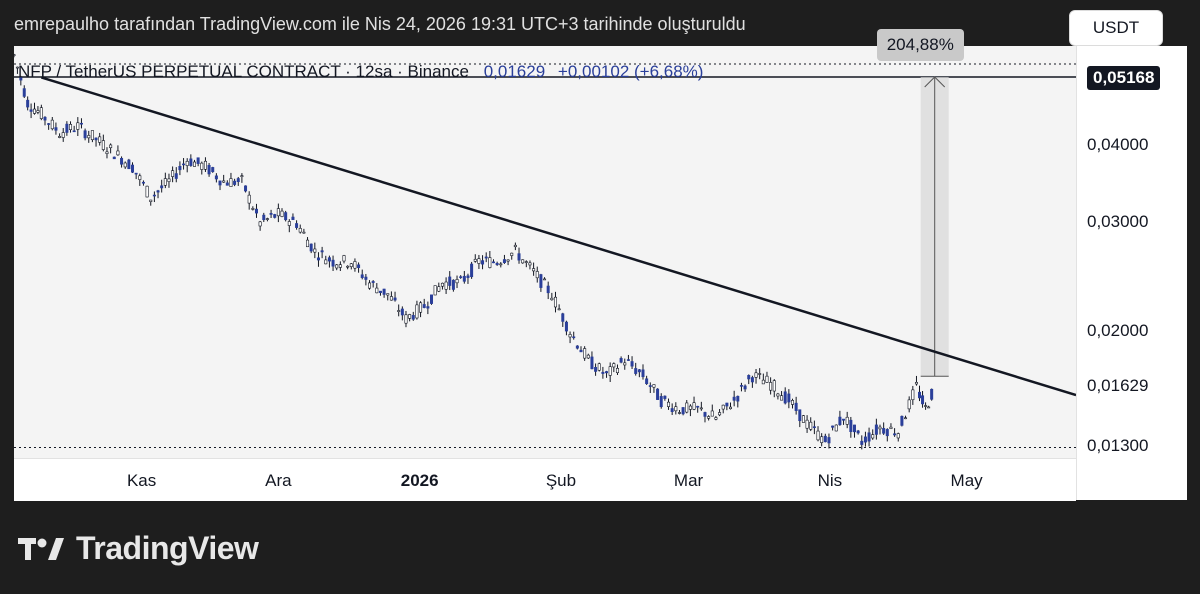 This screenshot has height=594, width=1200. What do you see at coordinates (1118, 221) in the screenshot?
I see `price-tick-2: 0,03000` at bounding box center [1118, 221].